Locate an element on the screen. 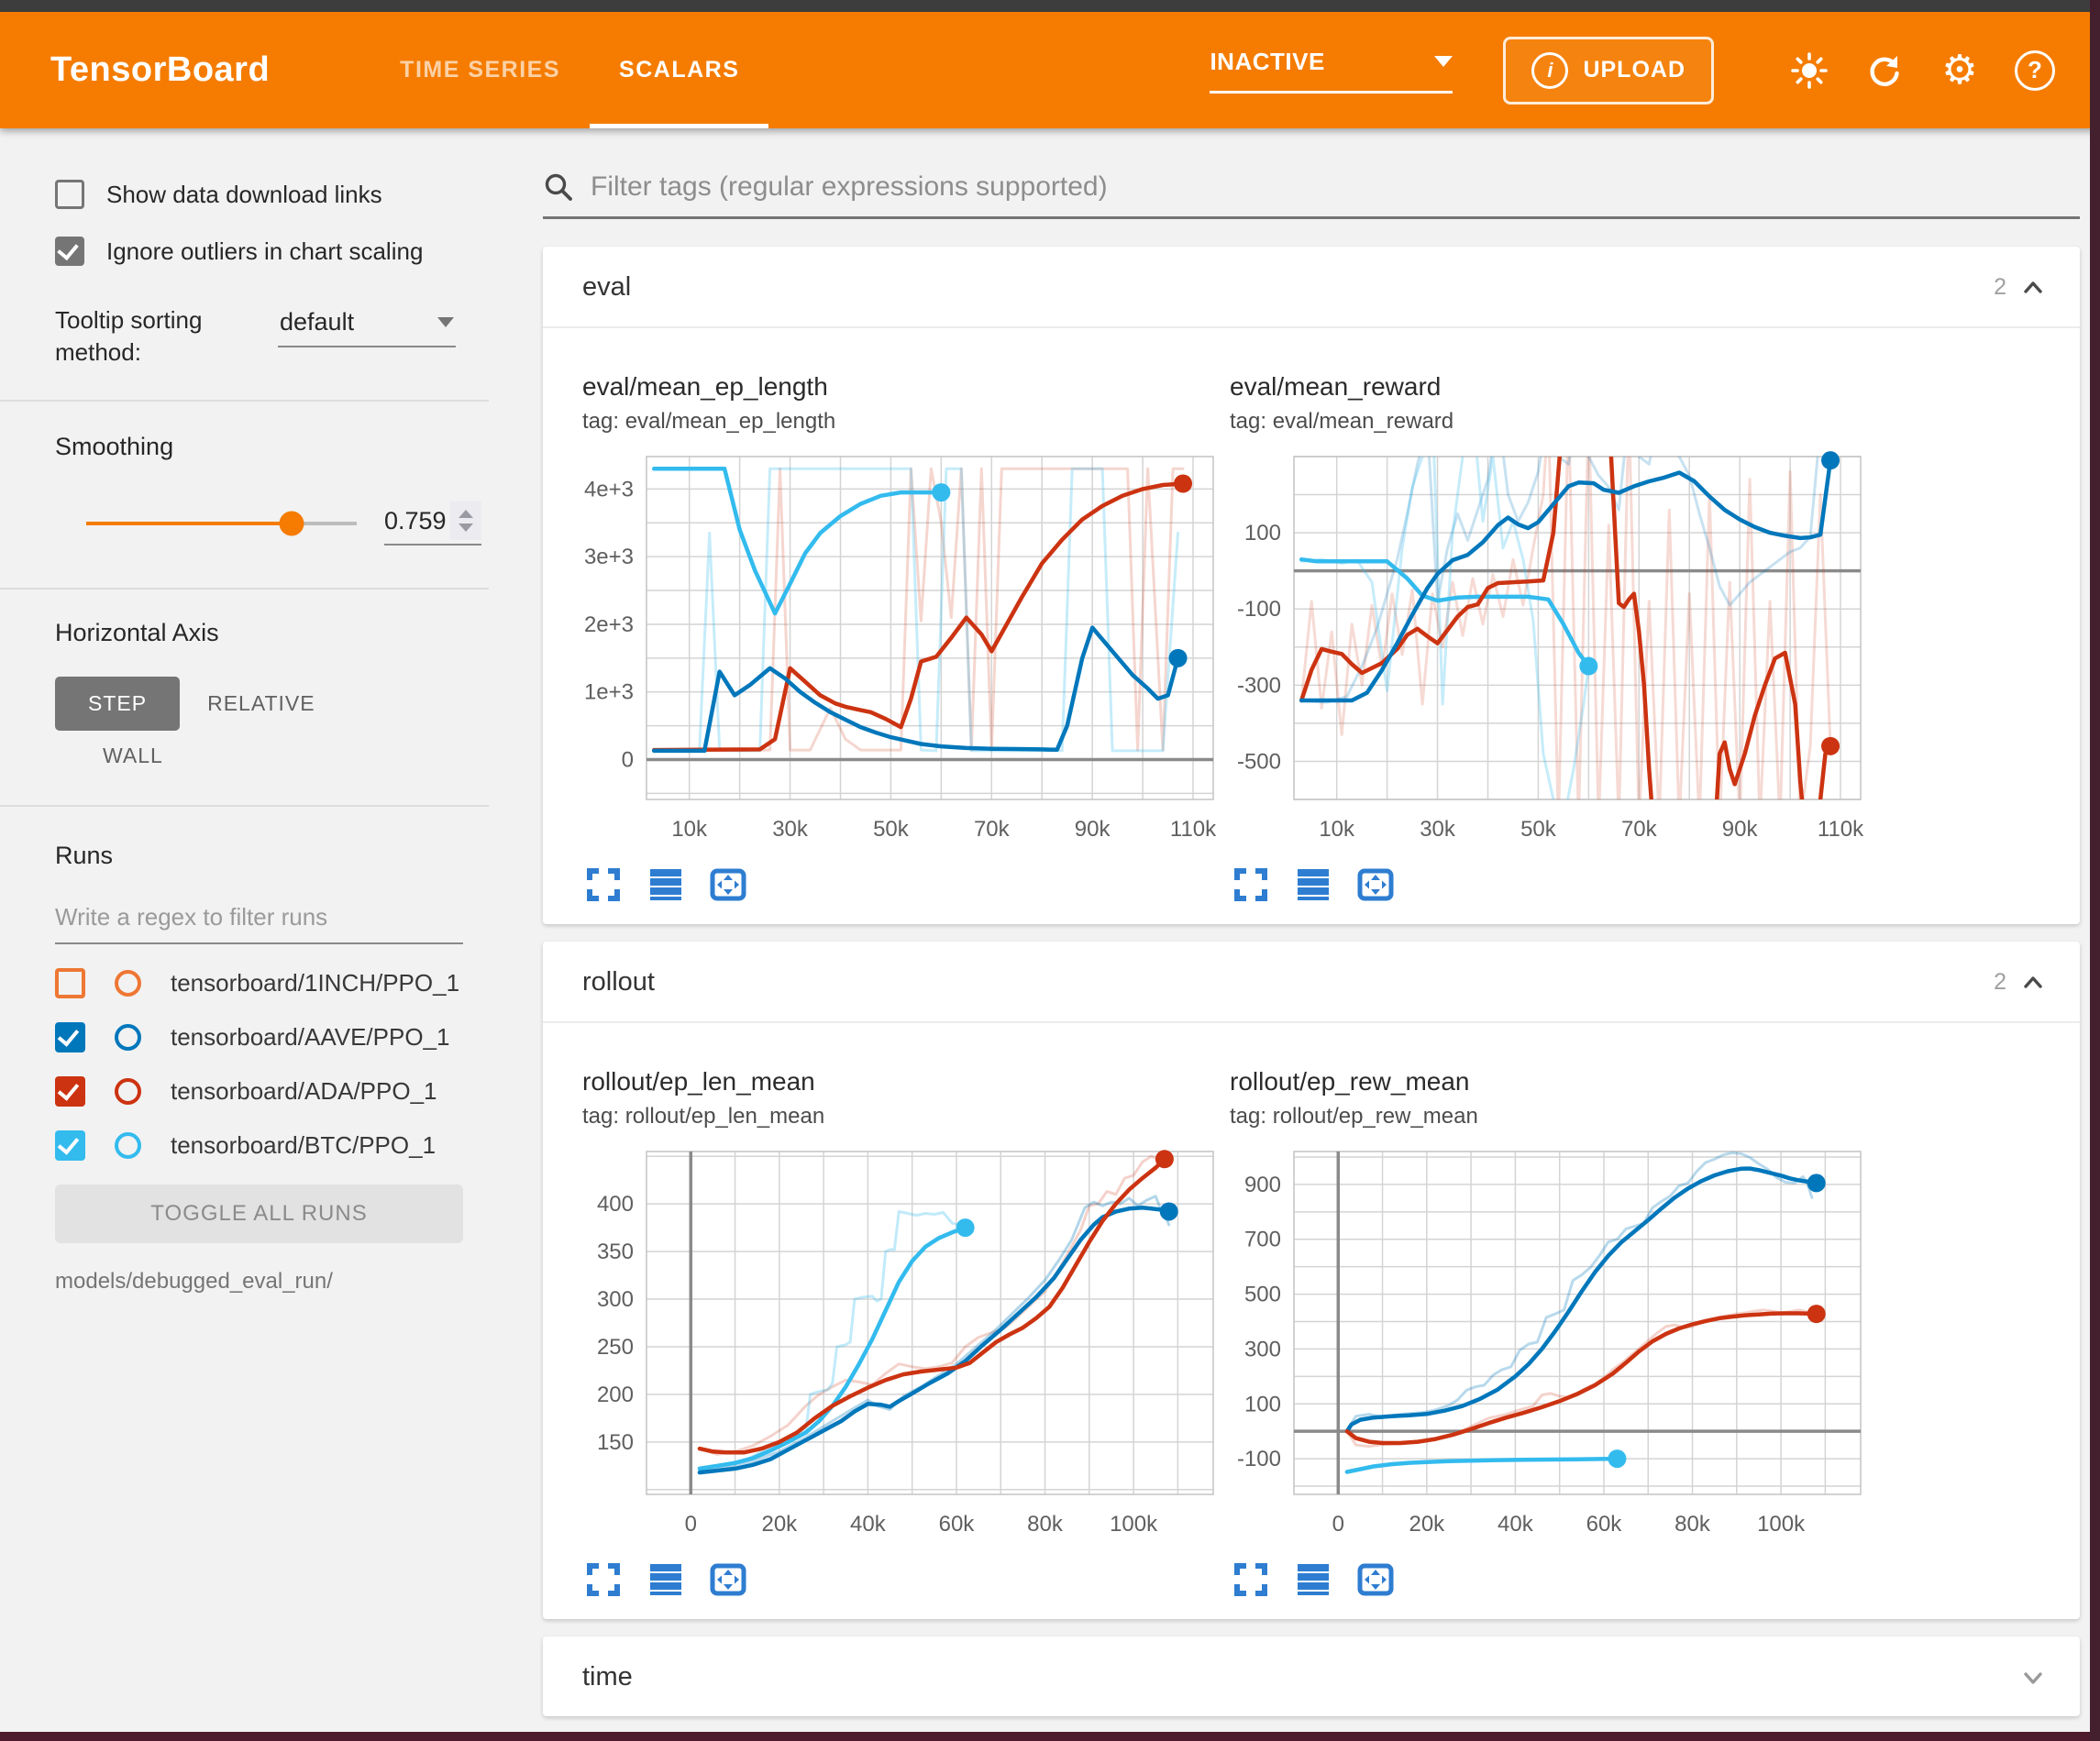 This screenshot has height=1741, width=2100. run-label: tensorboard/1INCH/PPO_1 is located at coordinates (315, 983).